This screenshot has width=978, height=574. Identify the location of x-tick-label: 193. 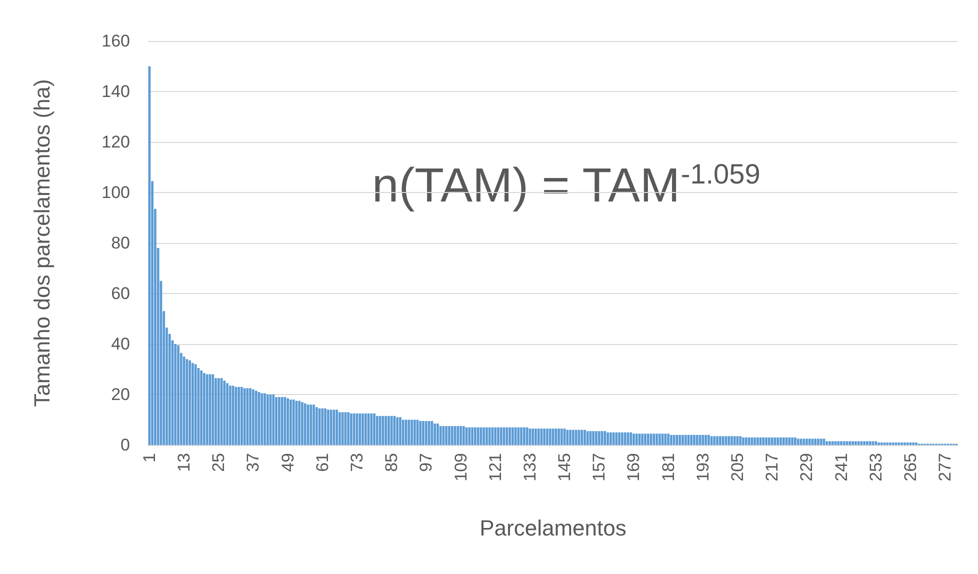
(702, 467).